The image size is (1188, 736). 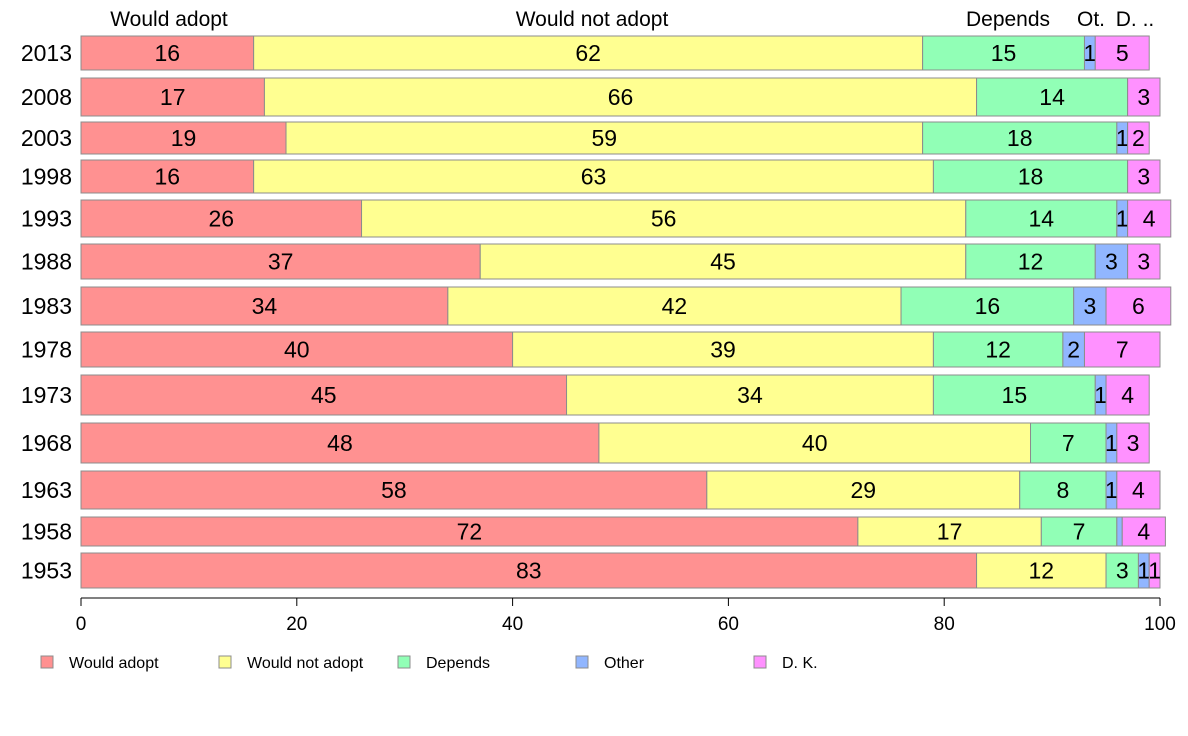 What do you see at coordinates (728, 624) in the screenshot?
I see `x-tick-label: 60` at bounding box center [728, 624].